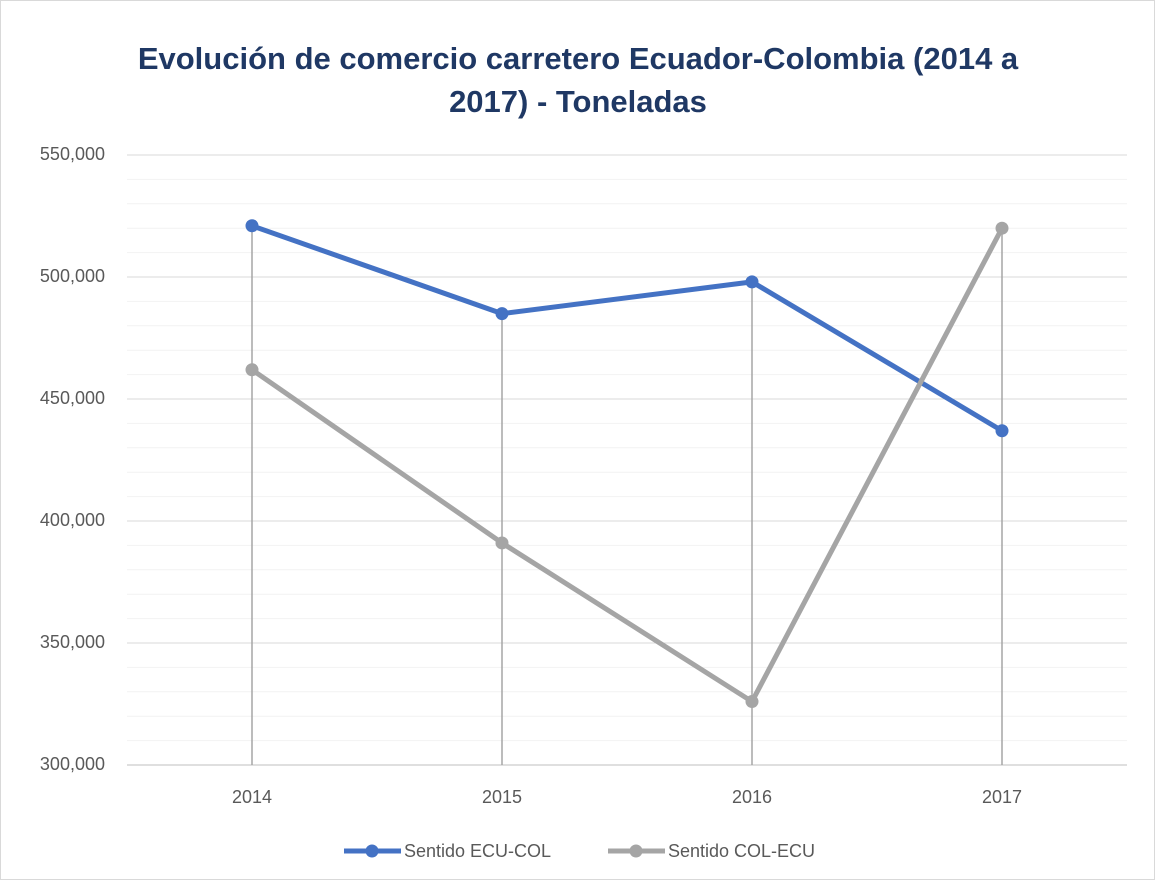 Image resolution: width=1155 pixels, height=880 pixels. I want to click on y-tick-label: 300,000, so click(72, 764).